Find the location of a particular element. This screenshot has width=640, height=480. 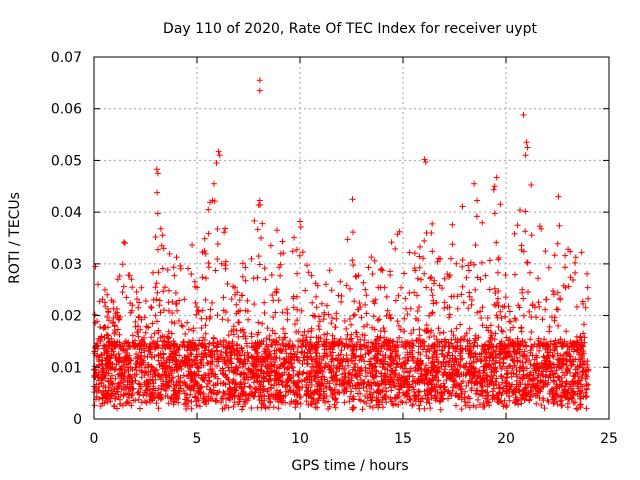

x-tick-label: 25 is located at coordinates (609, 439).